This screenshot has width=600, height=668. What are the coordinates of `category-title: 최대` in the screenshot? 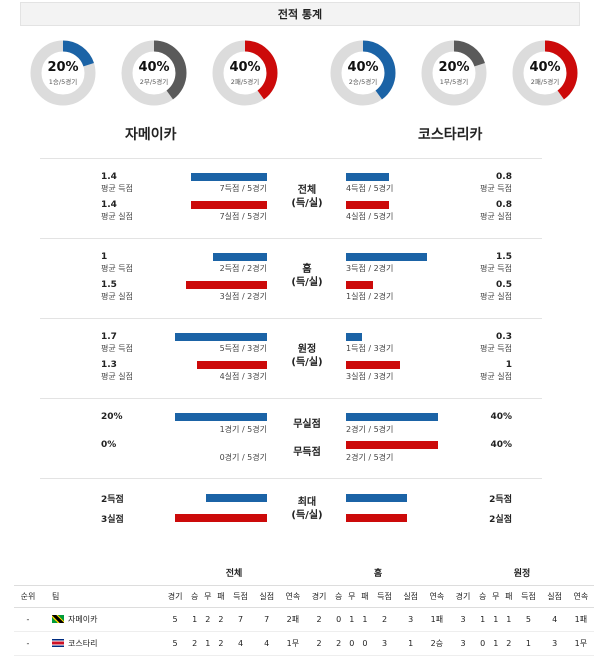 It's located at (307, 502).